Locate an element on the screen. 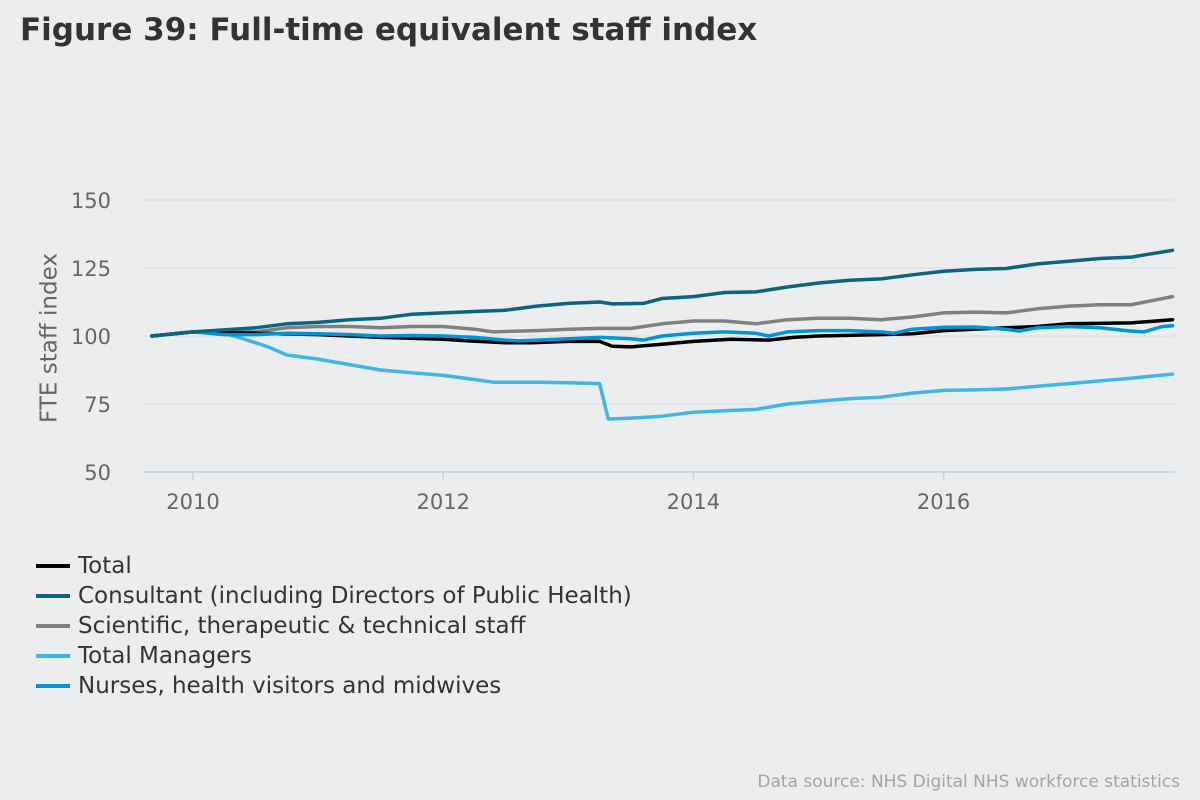 The image size is (1200, 800). legend-label: Nurses, health visitors and midwives is located at coordinates (290, 686).